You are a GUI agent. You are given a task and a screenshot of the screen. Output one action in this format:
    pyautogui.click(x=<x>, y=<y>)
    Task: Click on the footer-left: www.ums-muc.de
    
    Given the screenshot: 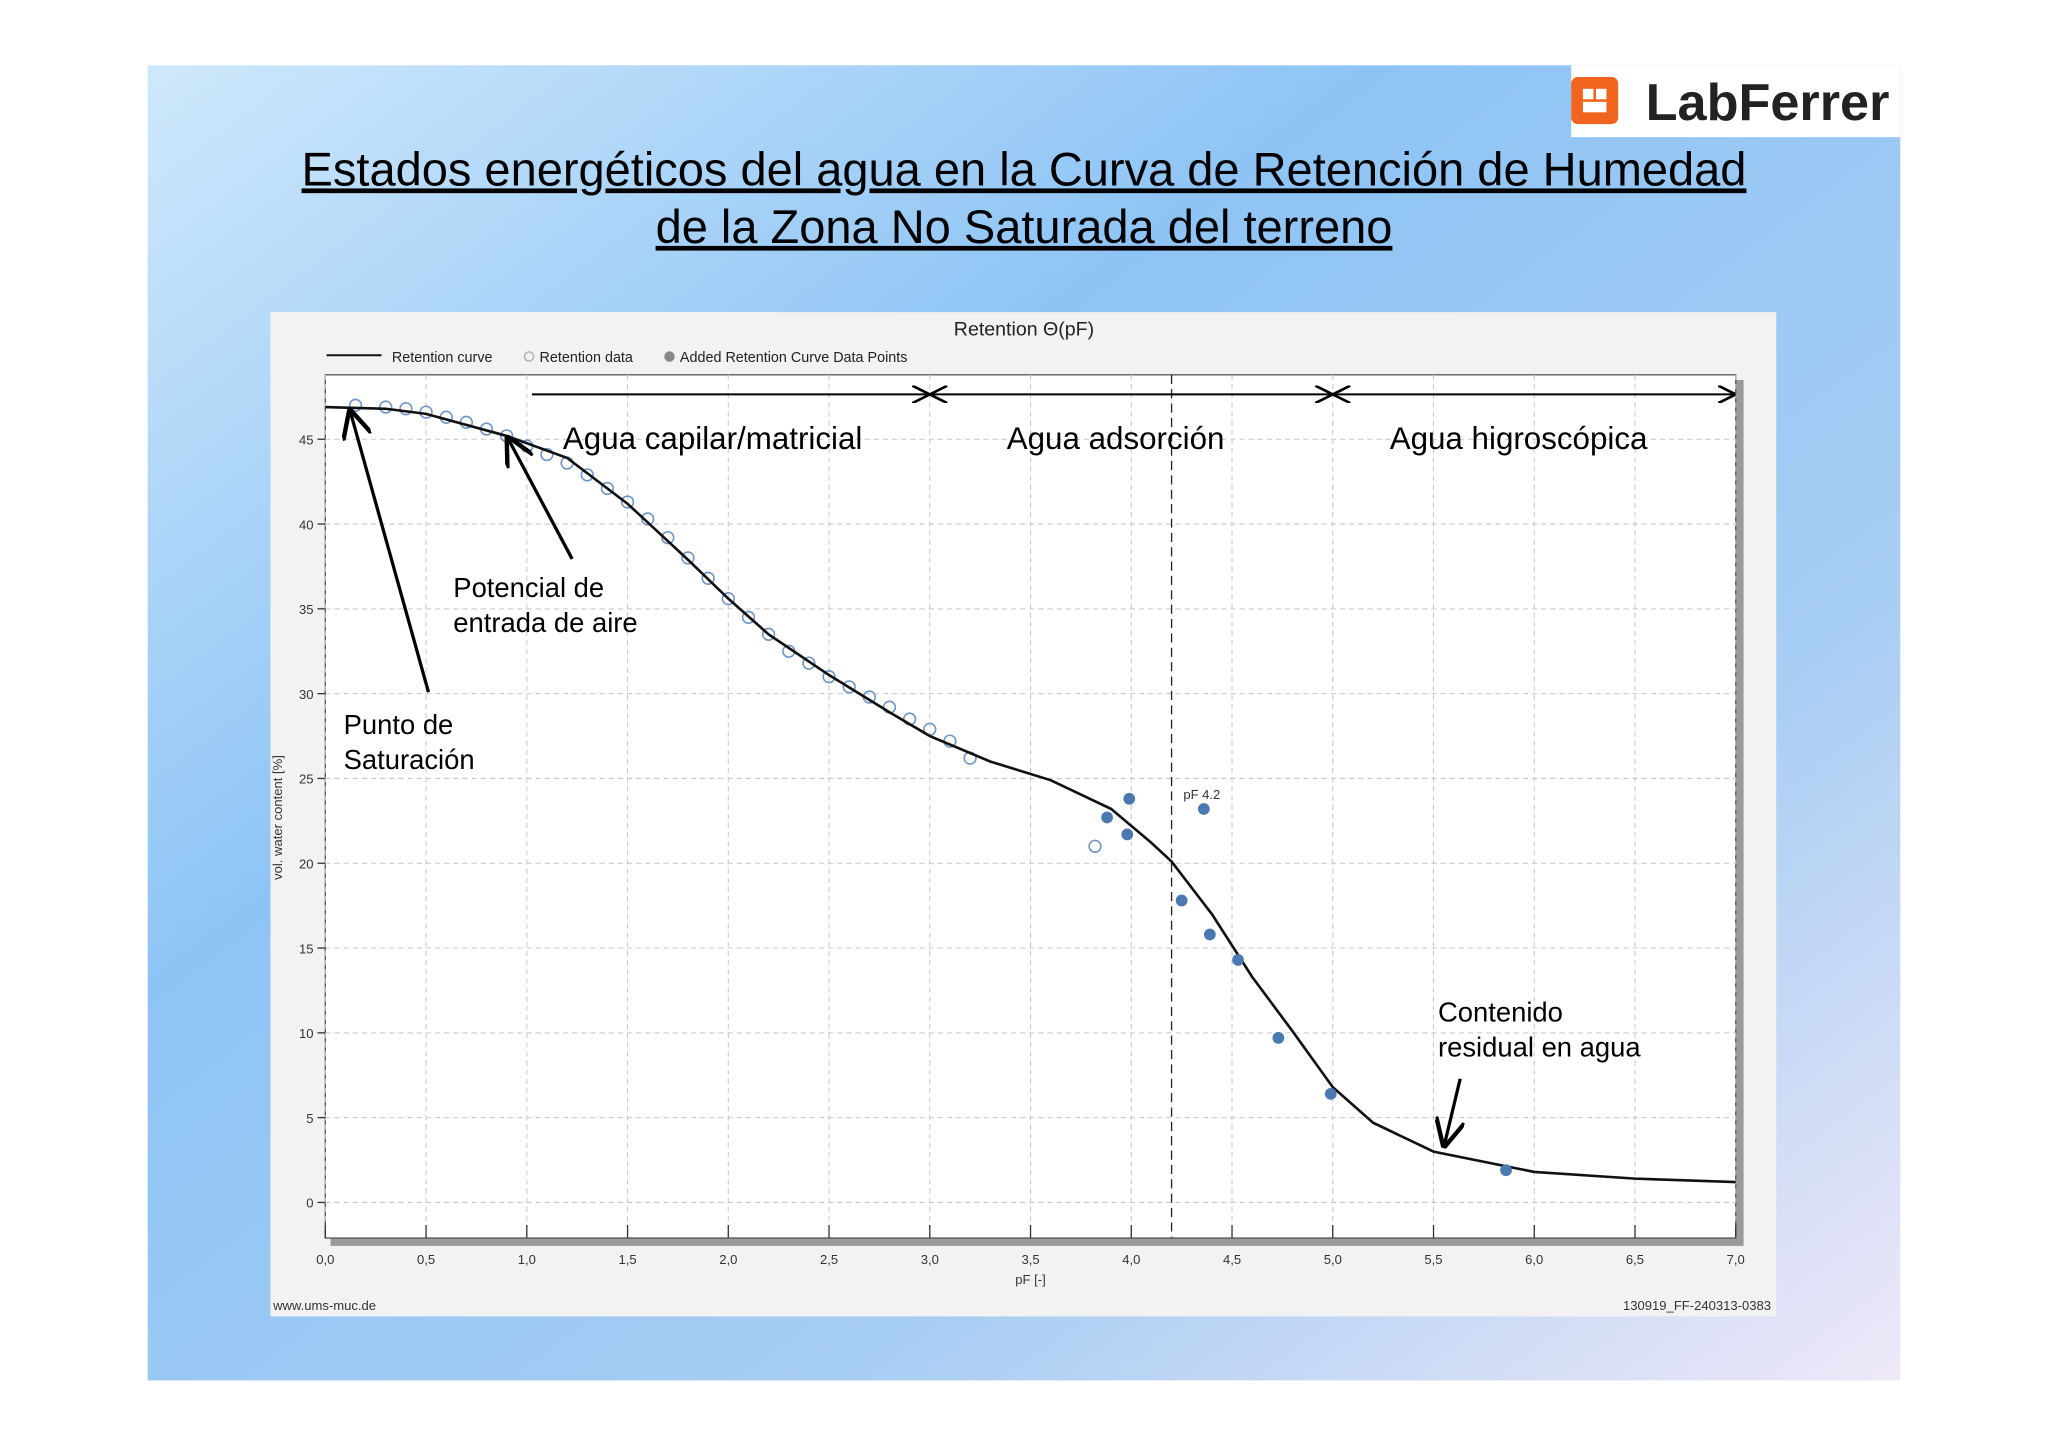 What is the action you would take?
    pyautogui.click(x=324, y=1305)
    